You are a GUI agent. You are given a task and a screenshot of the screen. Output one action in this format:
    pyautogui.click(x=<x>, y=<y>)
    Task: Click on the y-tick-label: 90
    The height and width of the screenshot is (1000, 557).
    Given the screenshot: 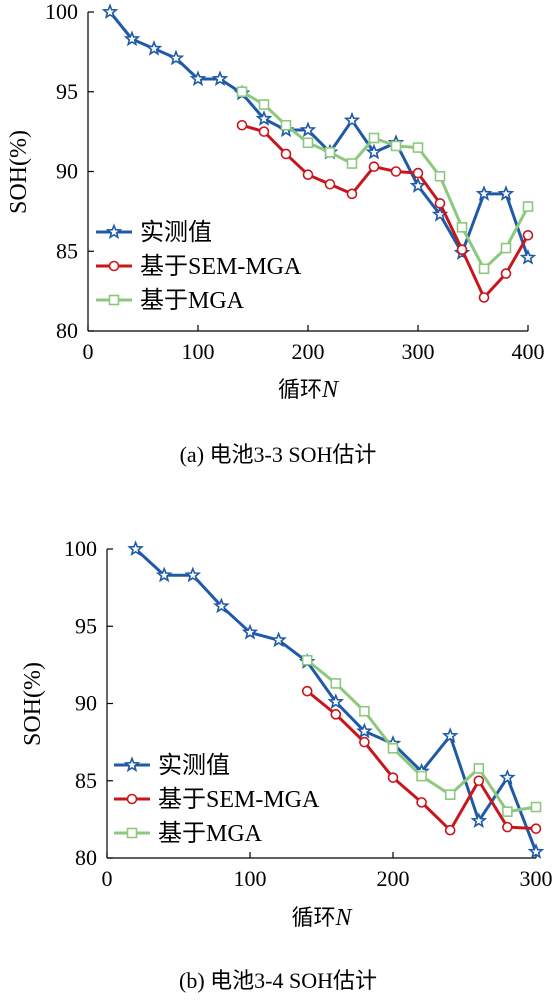 What is the action you would take?
    pyautogui.click(x=86, y=703)
    